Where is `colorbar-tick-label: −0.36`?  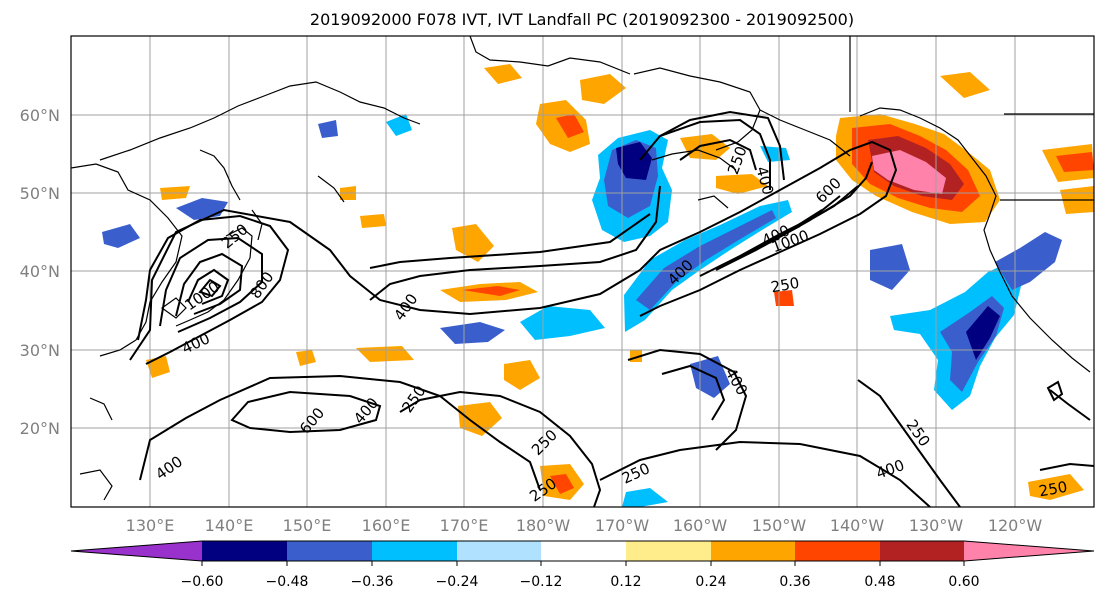
colorbar-tick-label: −0.36 is located at coordinates (372, 582).